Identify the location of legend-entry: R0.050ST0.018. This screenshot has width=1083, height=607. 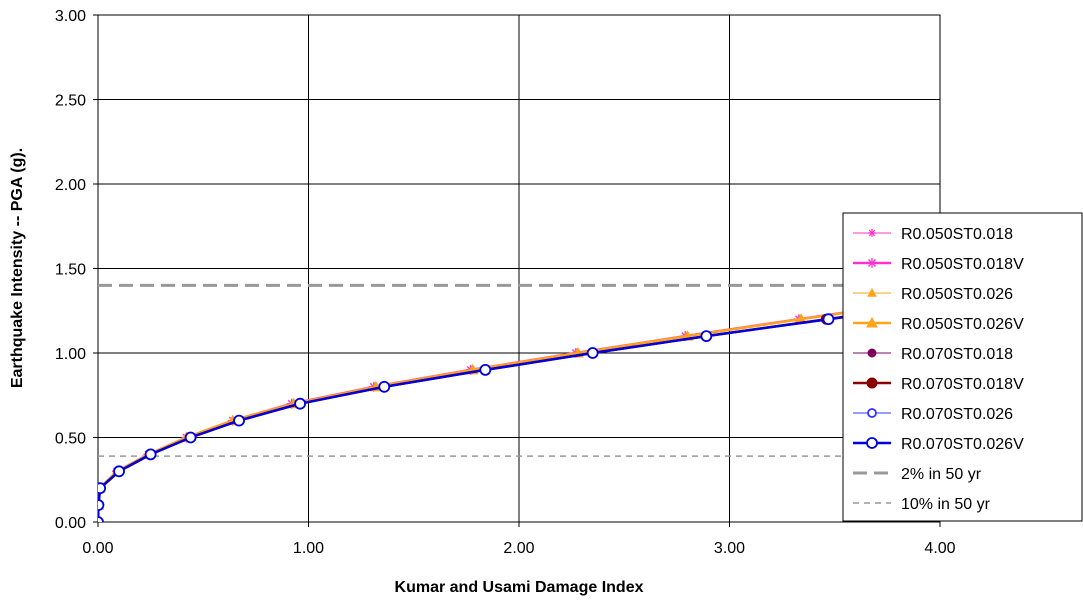
(933, 234).